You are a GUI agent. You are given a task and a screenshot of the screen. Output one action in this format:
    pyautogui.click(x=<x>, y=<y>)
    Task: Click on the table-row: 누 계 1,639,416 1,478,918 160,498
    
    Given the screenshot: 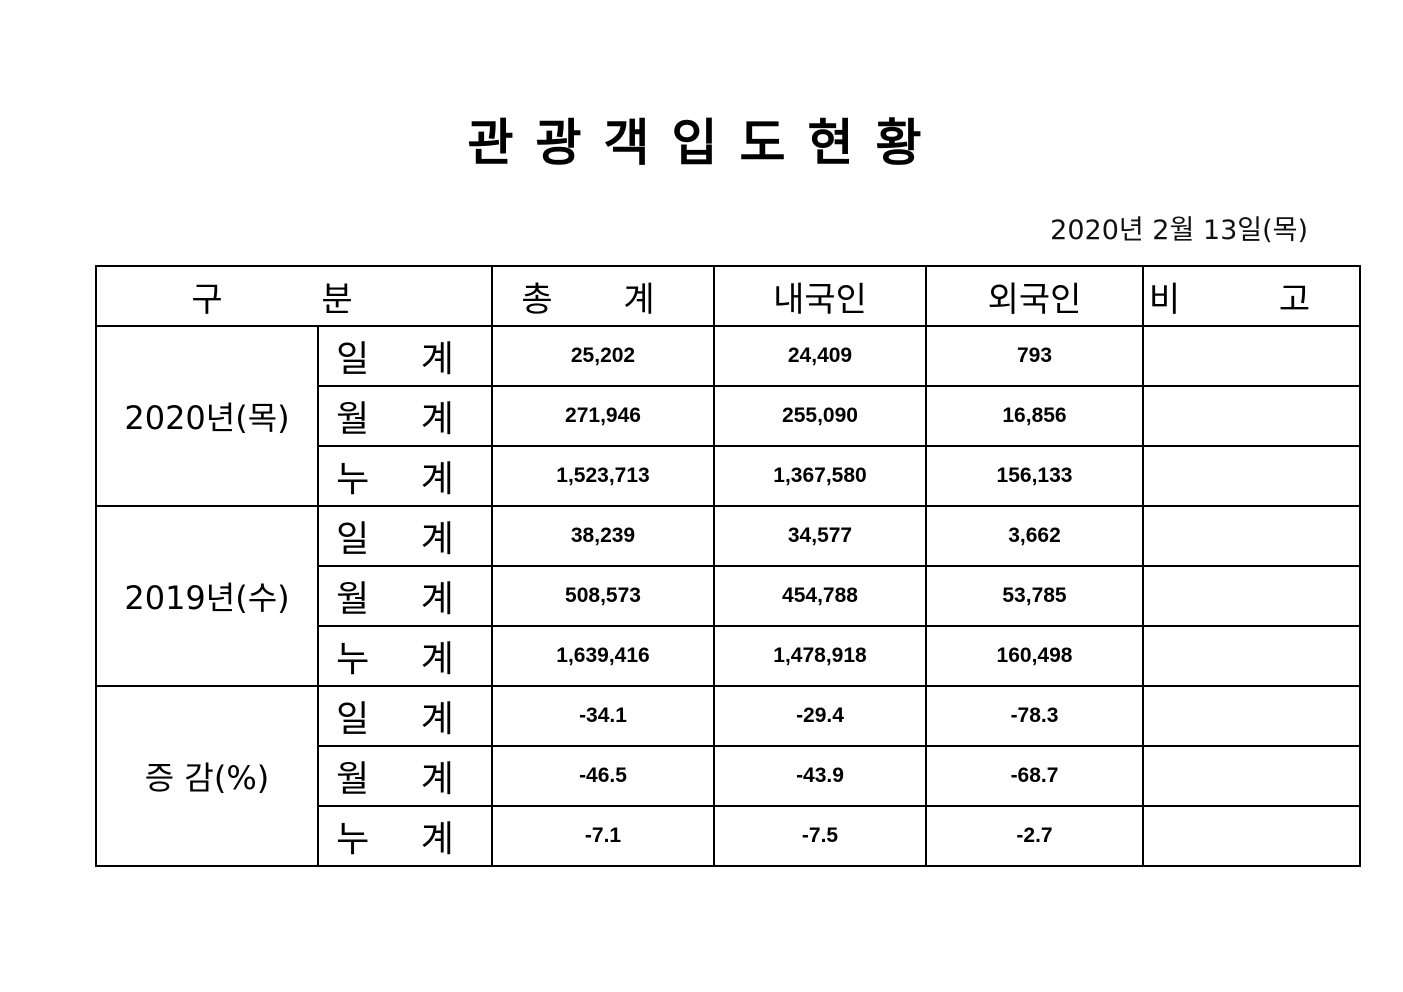 What is the action you would take?
    pyautogui.click(x=728, y=656)
    